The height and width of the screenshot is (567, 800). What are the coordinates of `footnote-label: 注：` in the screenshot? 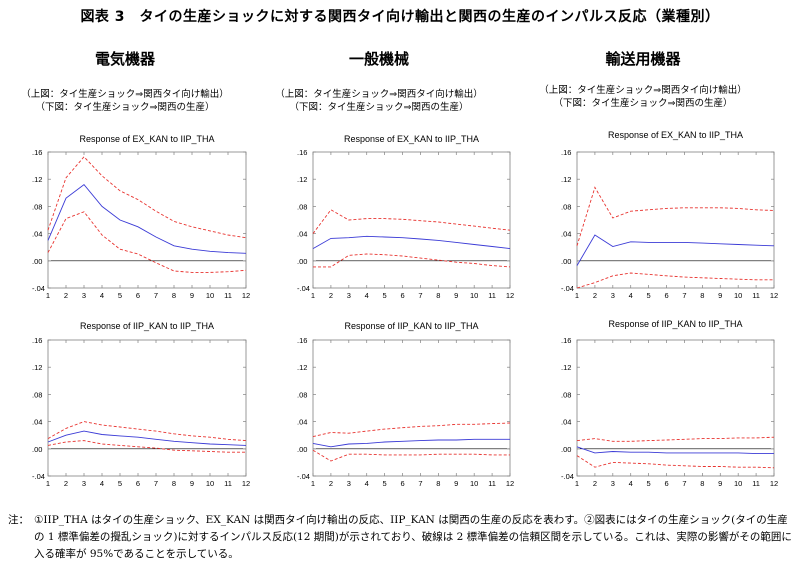 It's located at (18, 520).